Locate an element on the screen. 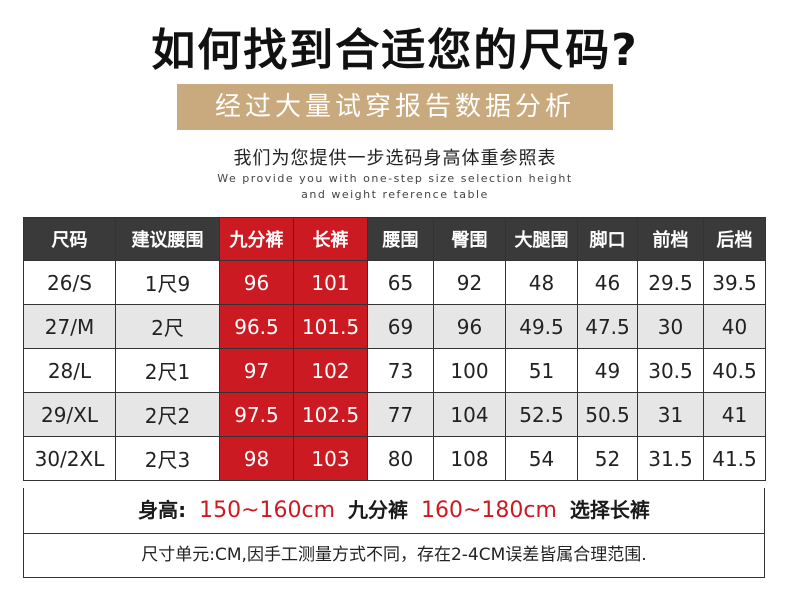  table-cell: 47.5 is located at coordinates (607, 326).